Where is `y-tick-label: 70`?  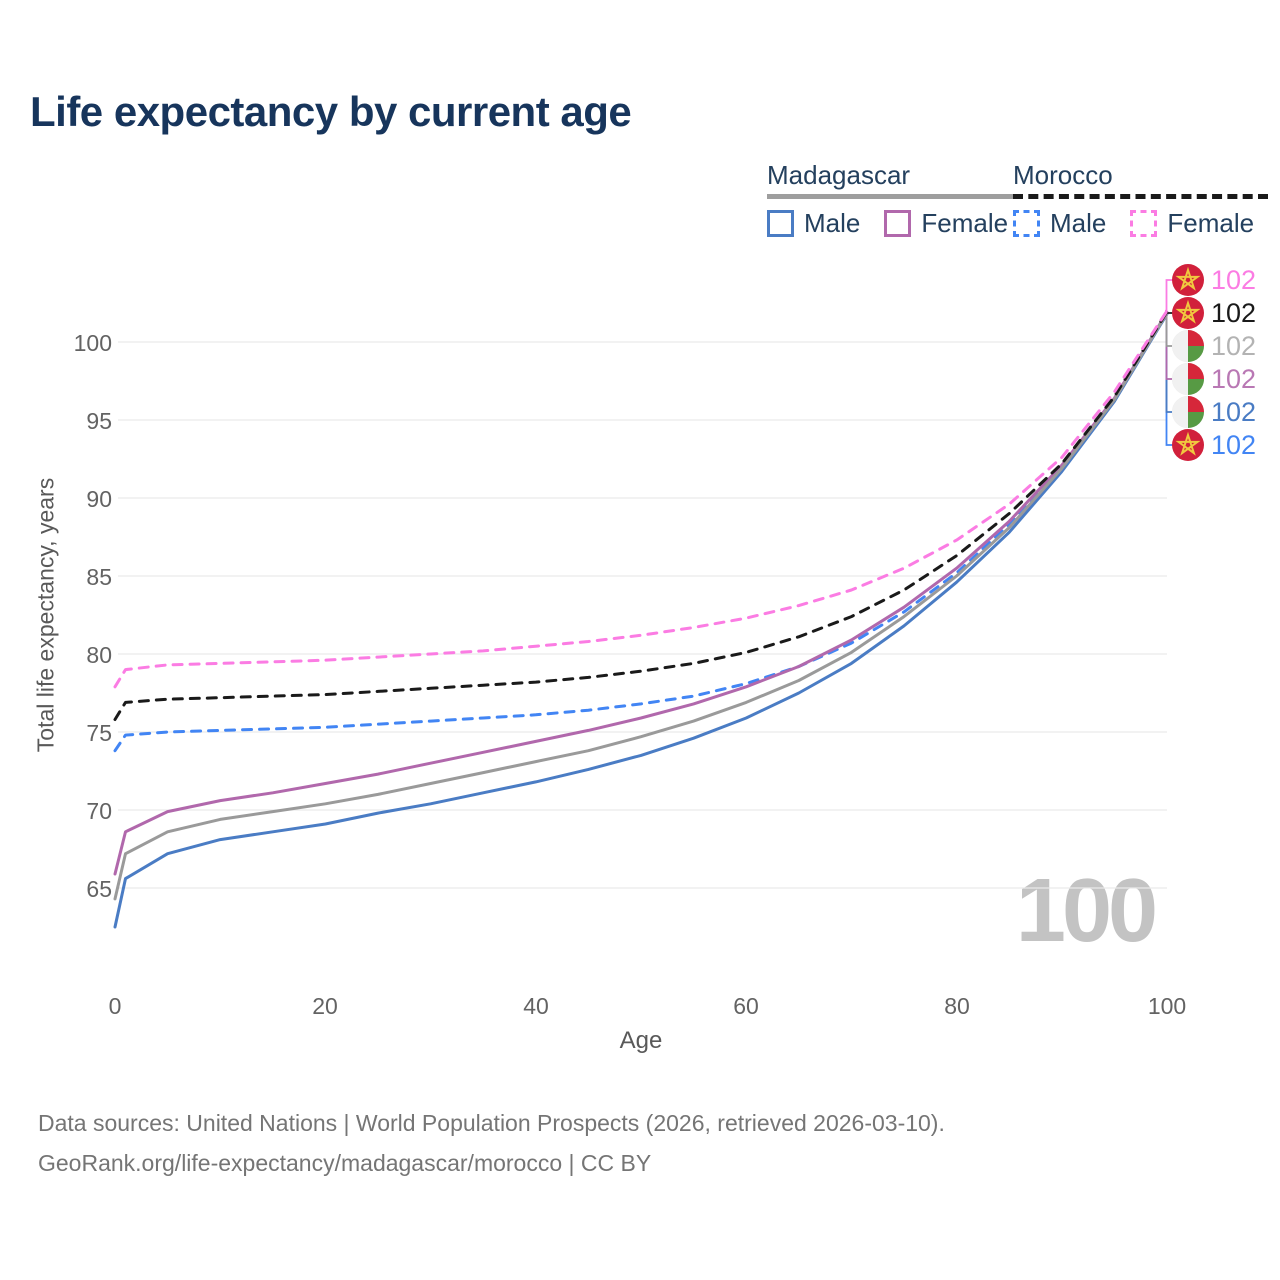
y-tick-label: 70 is located at coordinates (99, 811).